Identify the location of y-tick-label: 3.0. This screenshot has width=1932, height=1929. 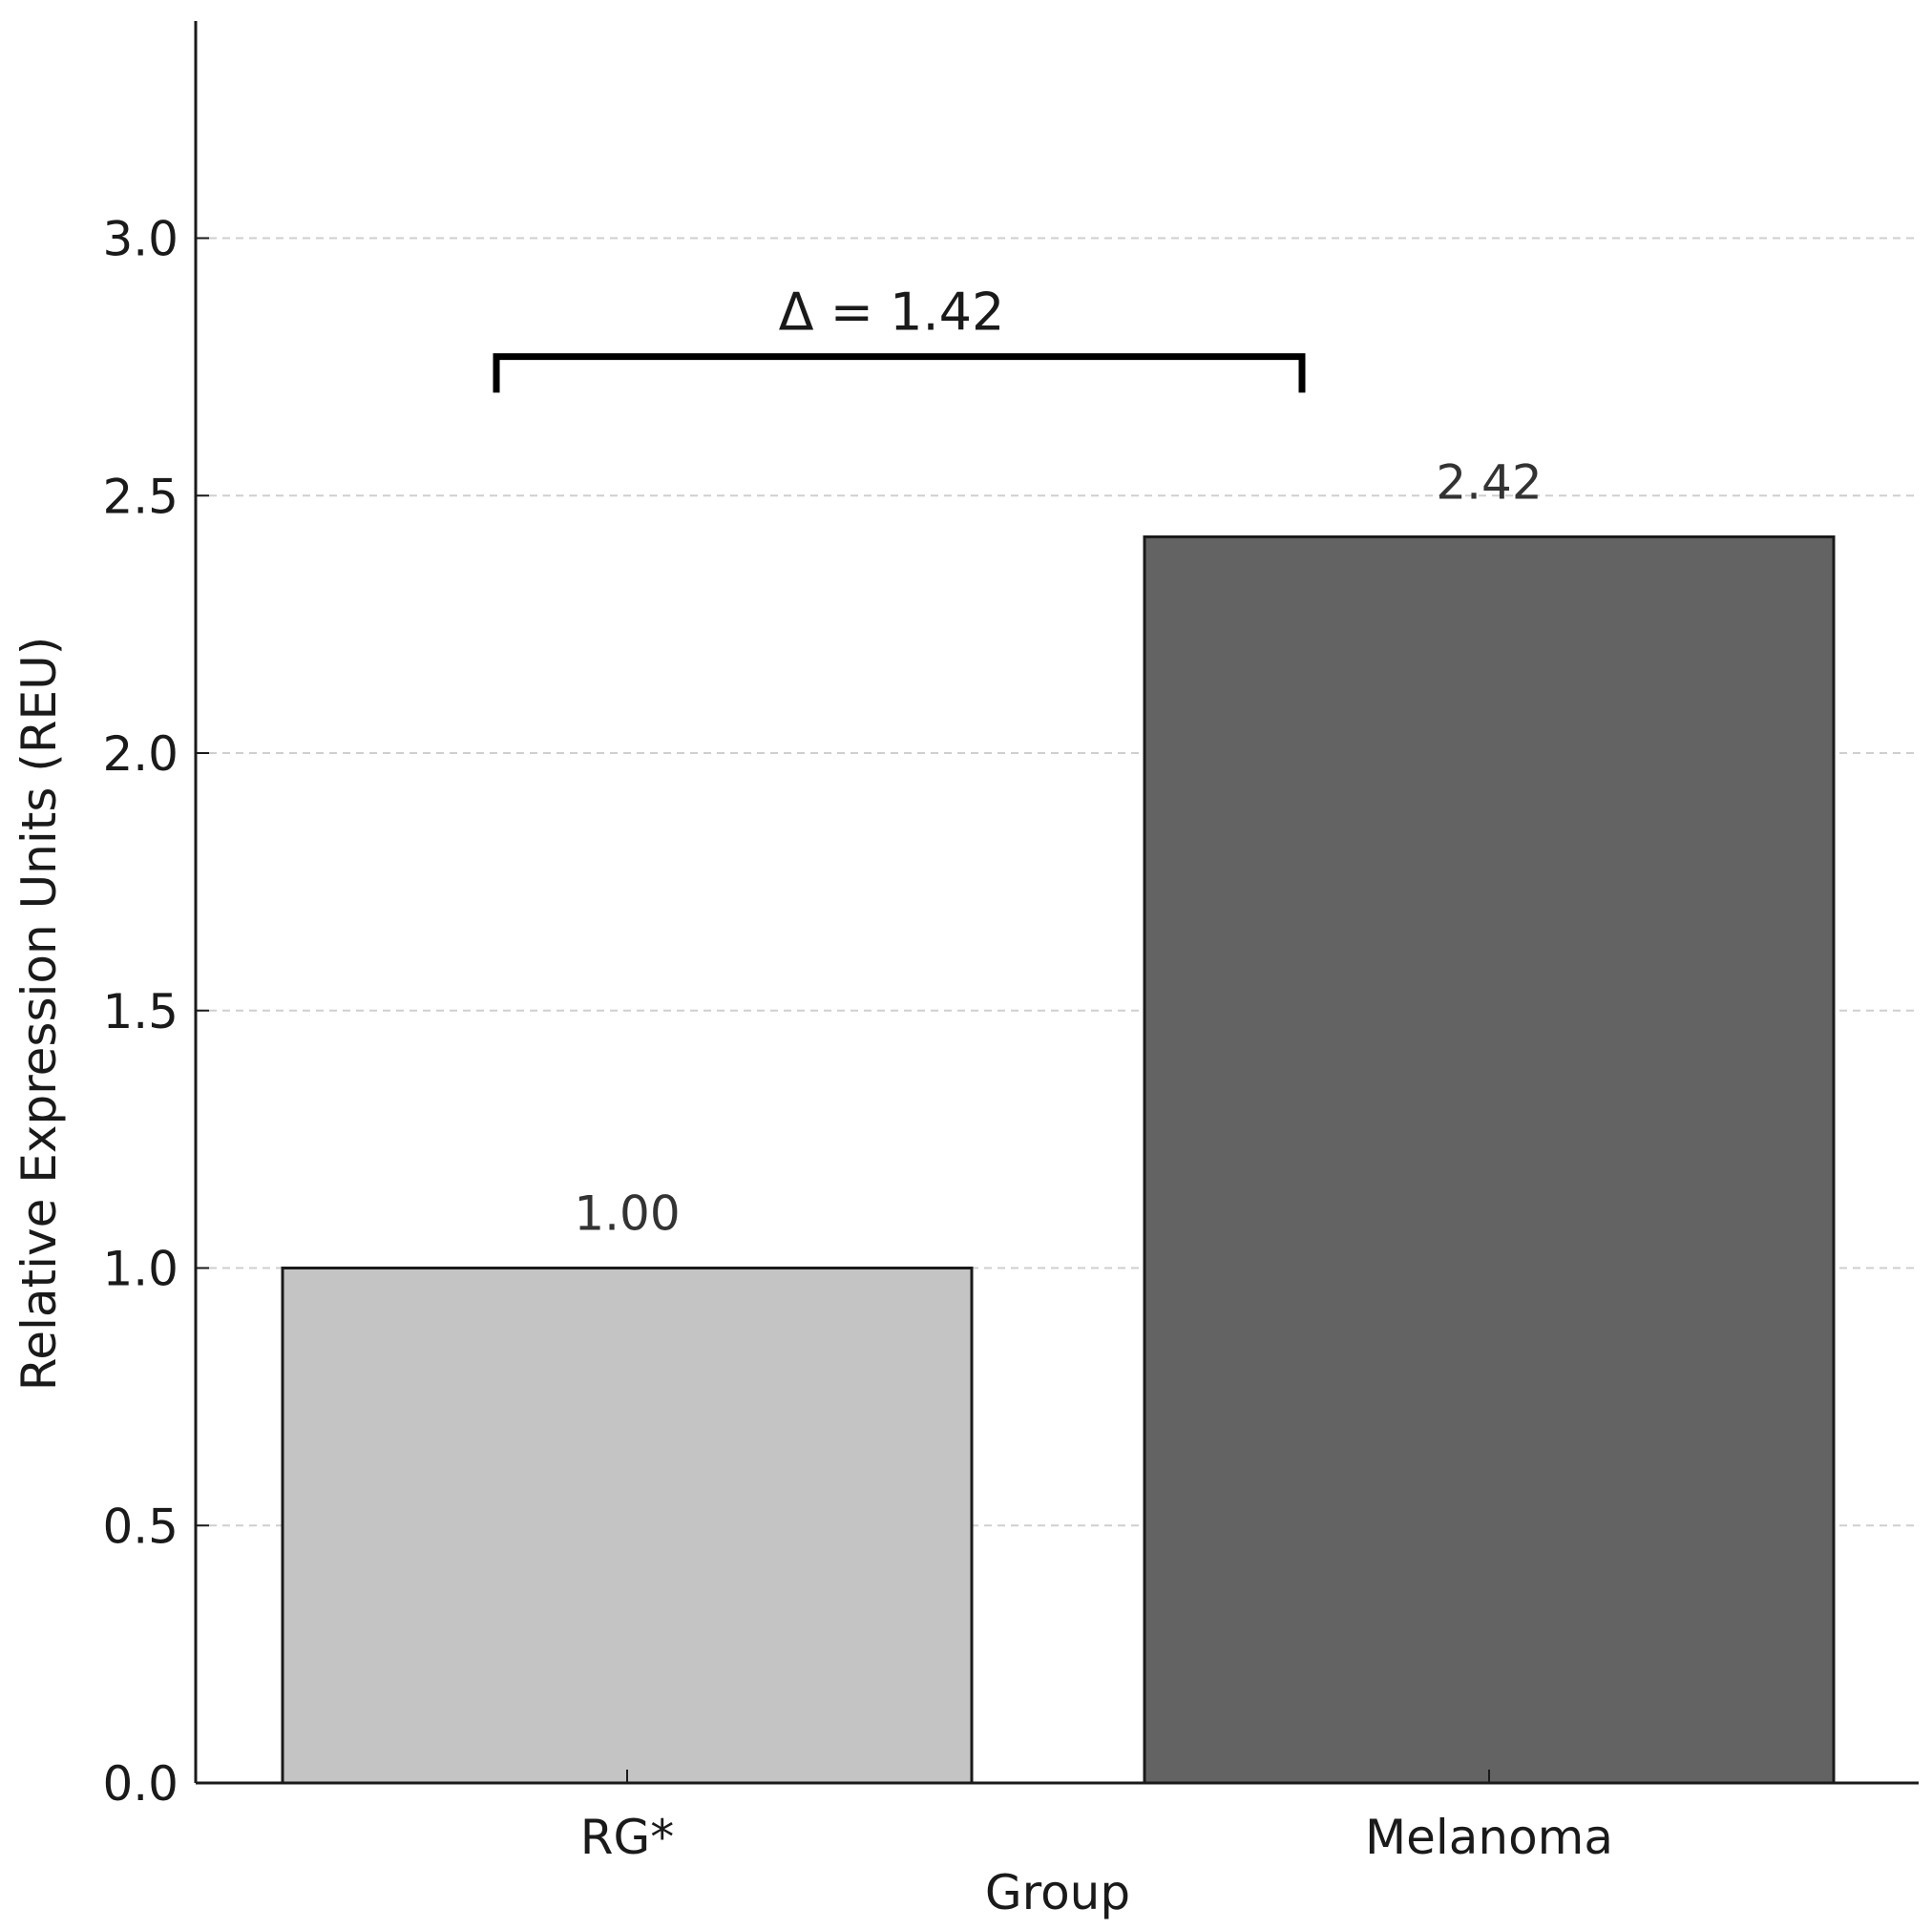
(140, 239).